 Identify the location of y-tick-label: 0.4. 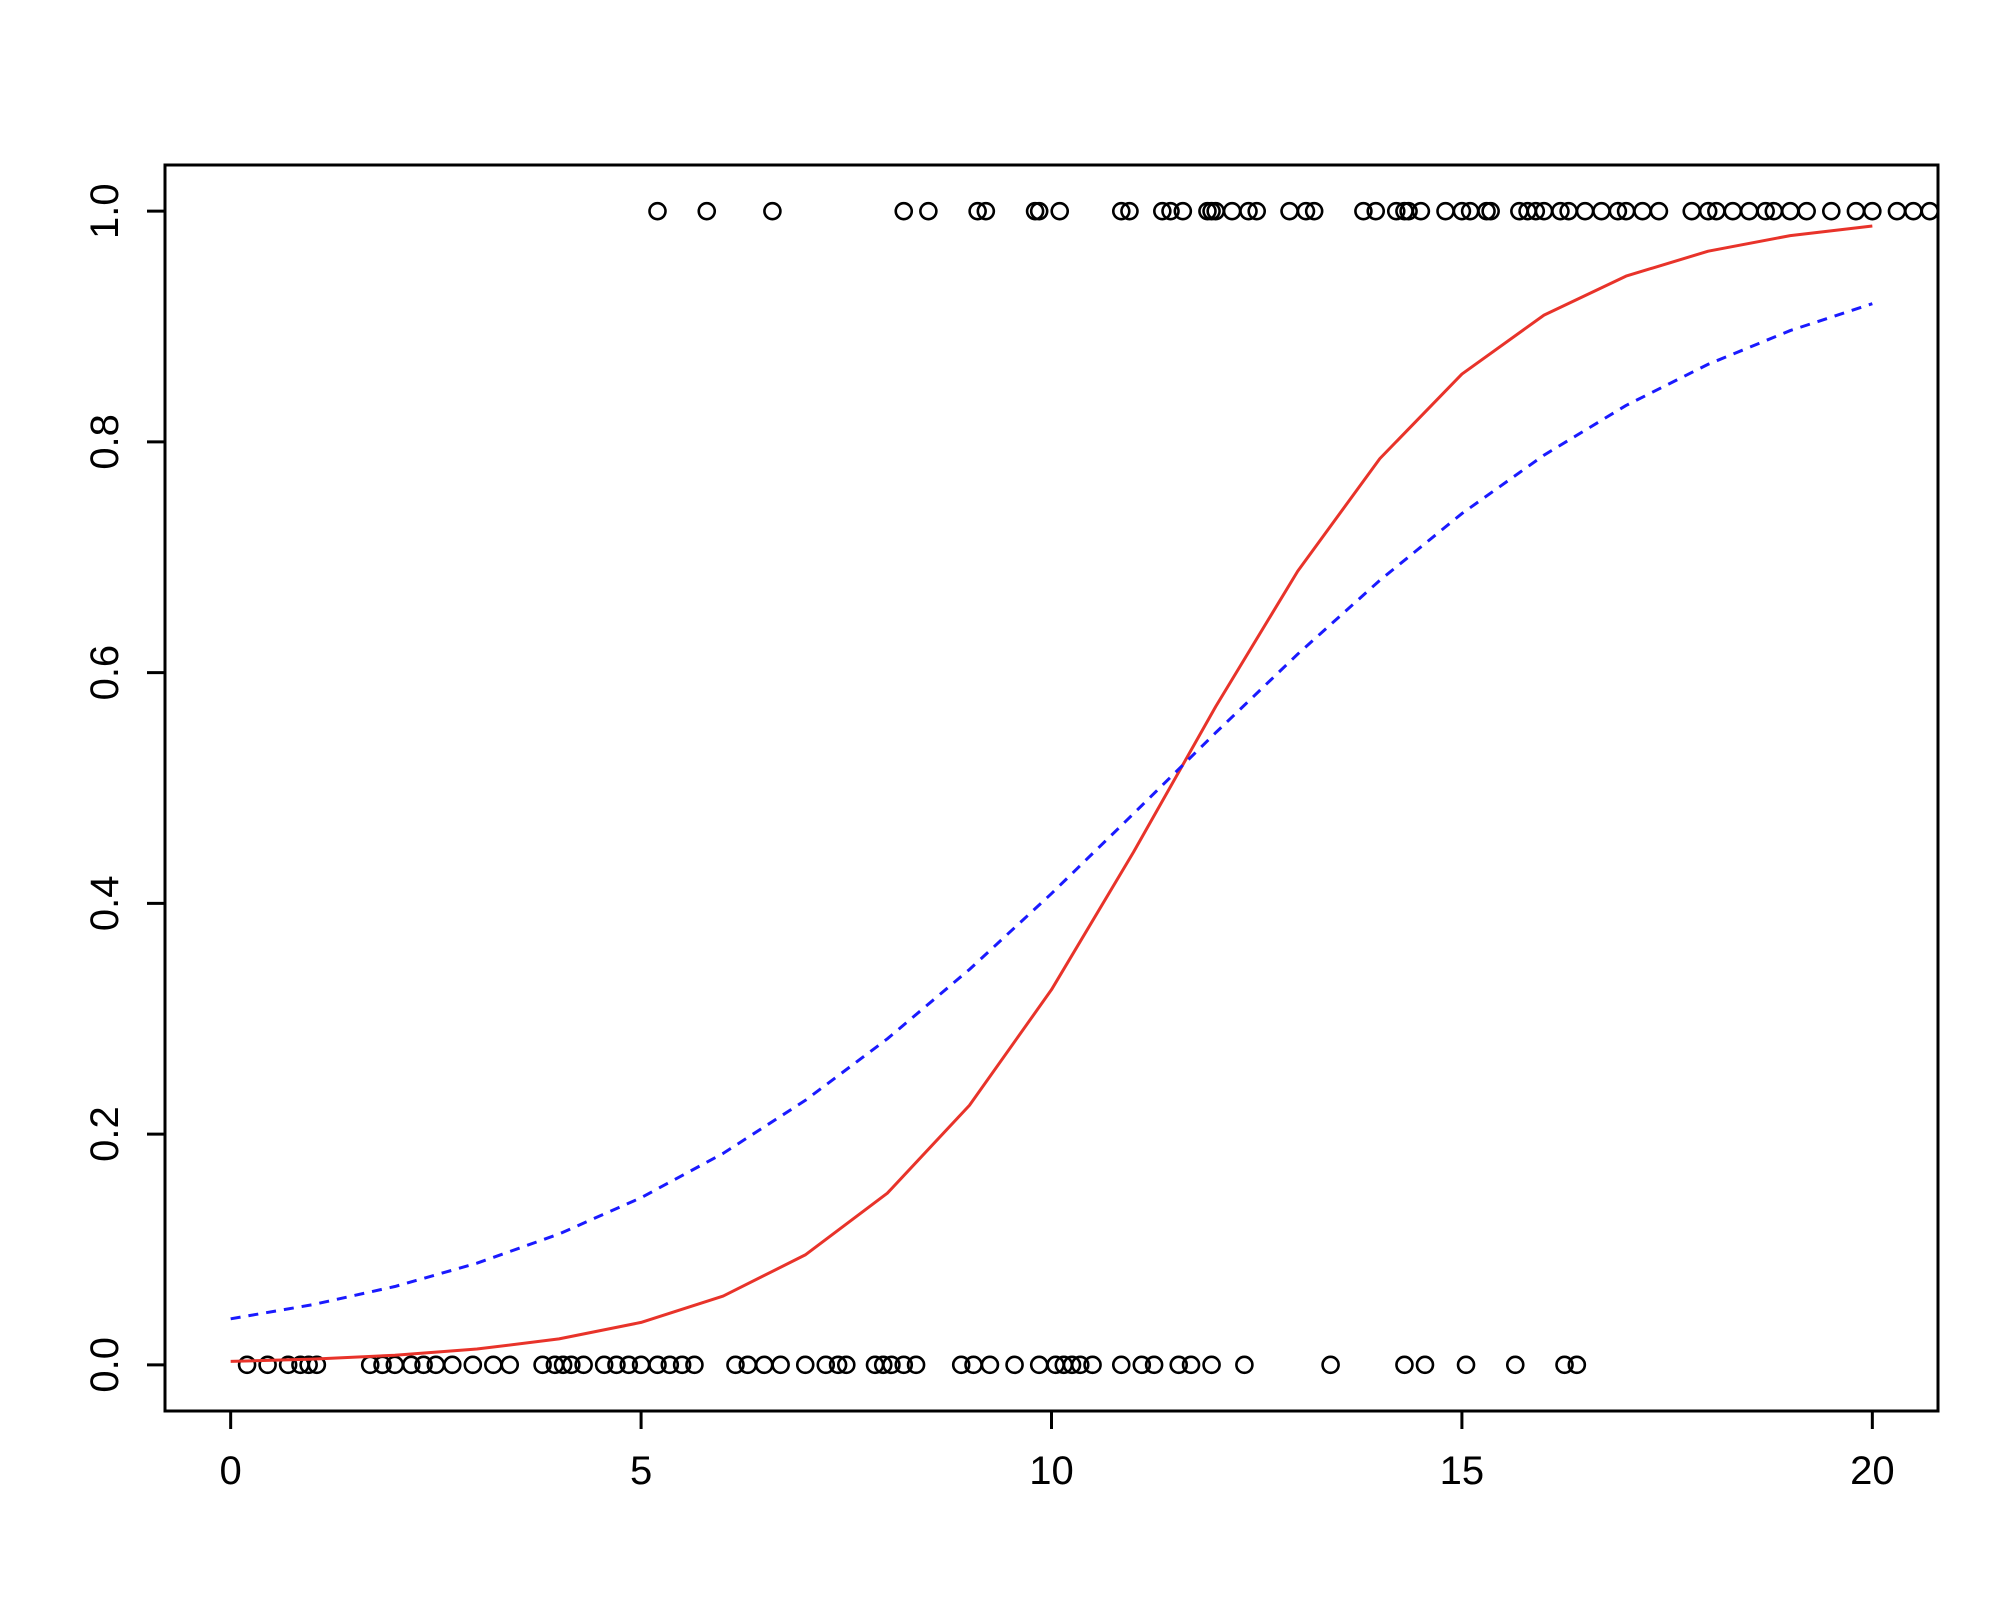
(105, 904).